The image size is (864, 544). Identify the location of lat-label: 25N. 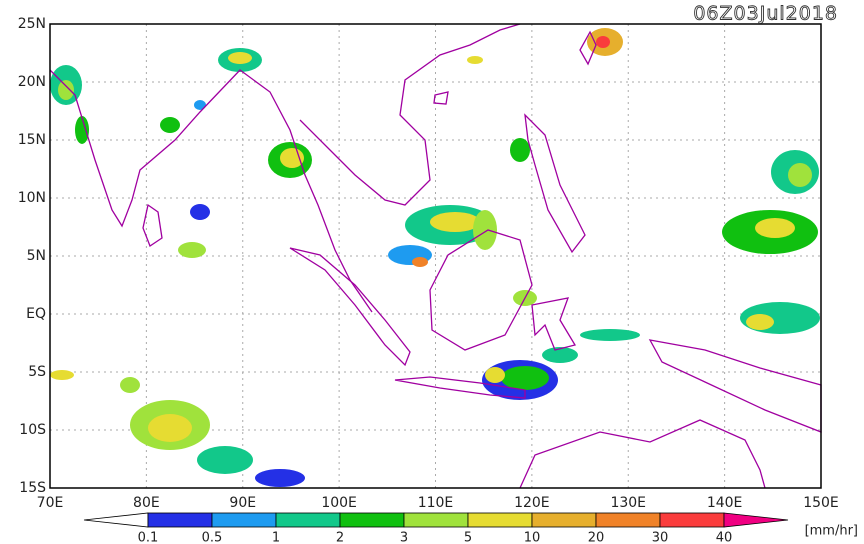
(32, 24).